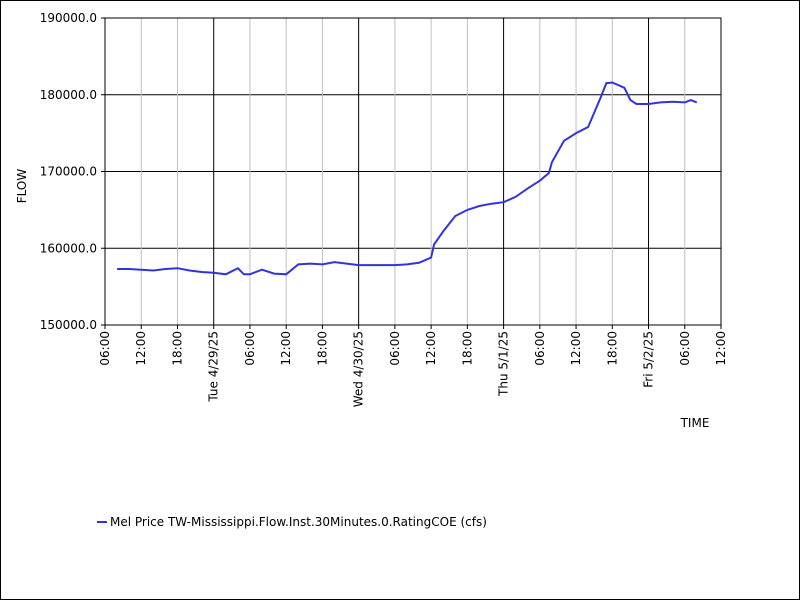  I want to click on y-tick-label: 150000.0, so click(68, 325).